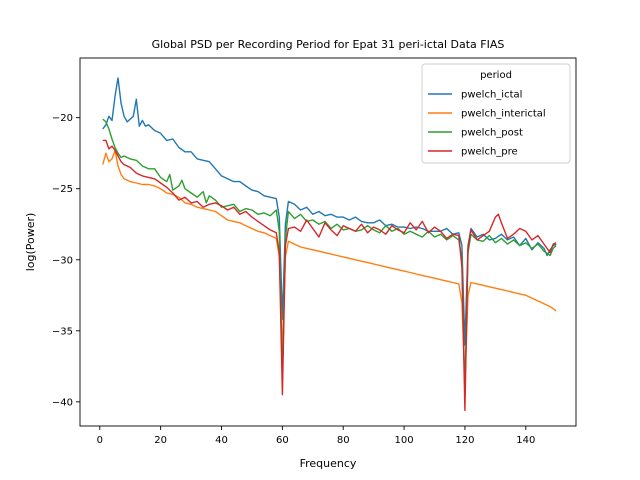 This screenshot has height=480, width=640. Describe the element at coordinates (221, 440) in the screenshot. I see `x-tick-label: 40` at that location.